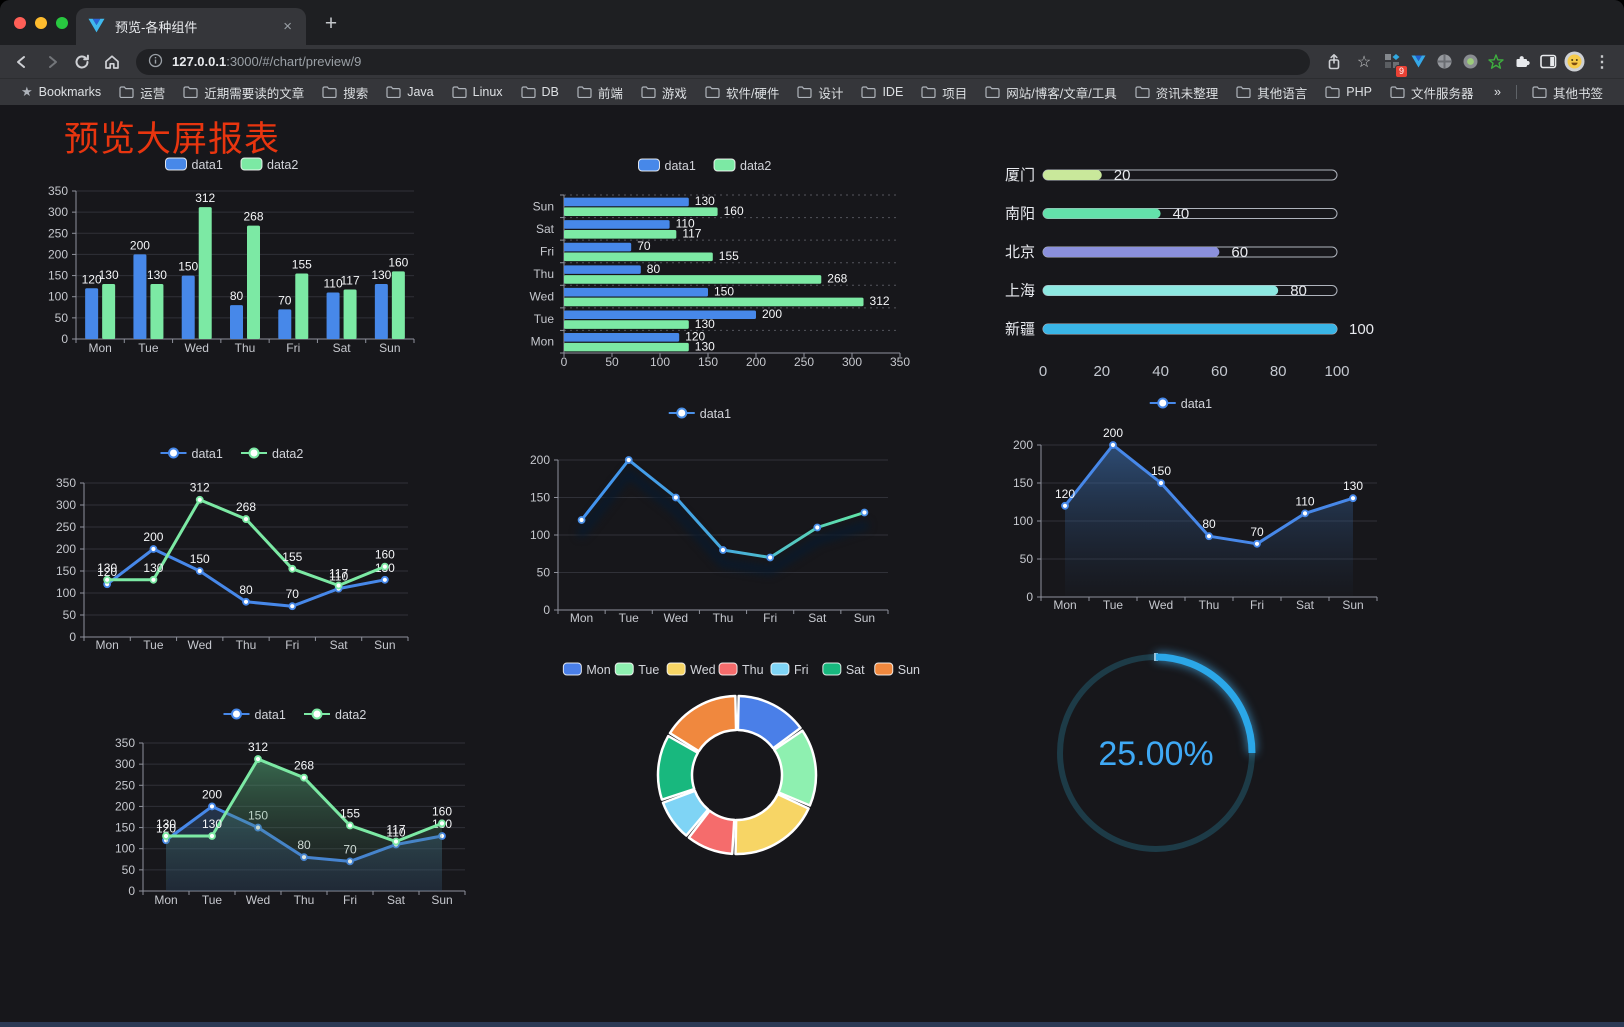 This screenshot has width=1624, height=1027. Describe the element at coordinates (664, 92) in the screenshot. I see `bookmark-folder: 游戏` at that location.